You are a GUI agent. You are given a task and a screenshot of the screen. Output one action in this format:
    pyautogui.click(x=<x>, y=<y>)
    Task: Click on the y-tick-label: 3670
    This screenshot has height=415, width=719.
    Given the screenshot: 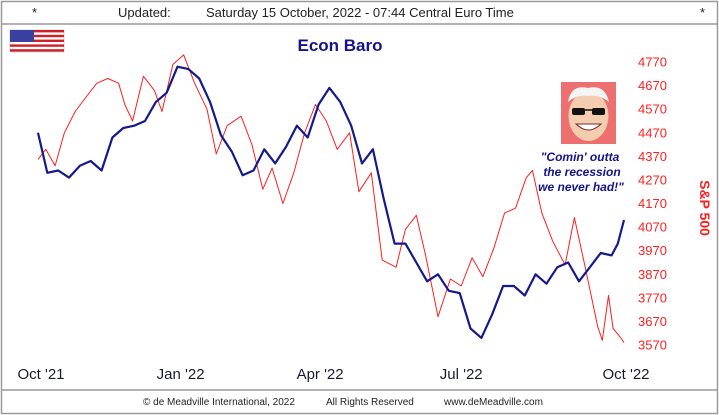 What is the action you would take?
    pyautogui.click(x=652, y=321)
    